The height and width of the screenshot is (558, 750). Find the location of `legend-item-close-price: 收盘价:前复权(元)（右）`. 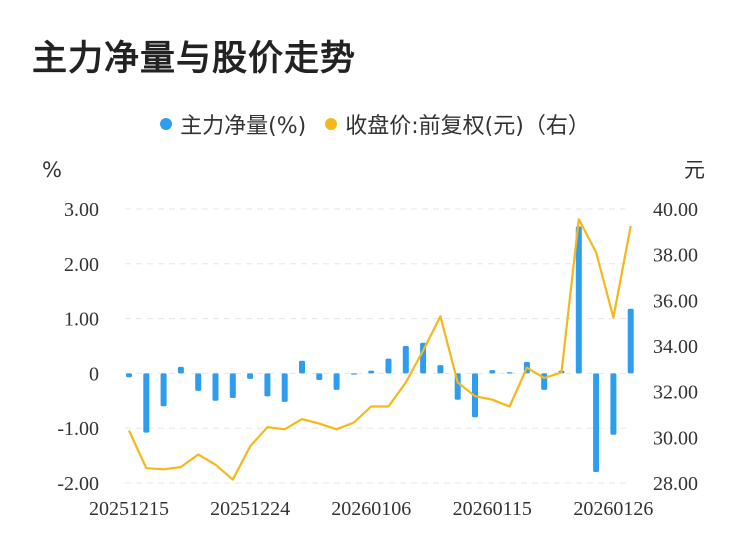

legend-item-close-price: 收盘价:前复权(元)（右） is located at coordinates (457, 124).